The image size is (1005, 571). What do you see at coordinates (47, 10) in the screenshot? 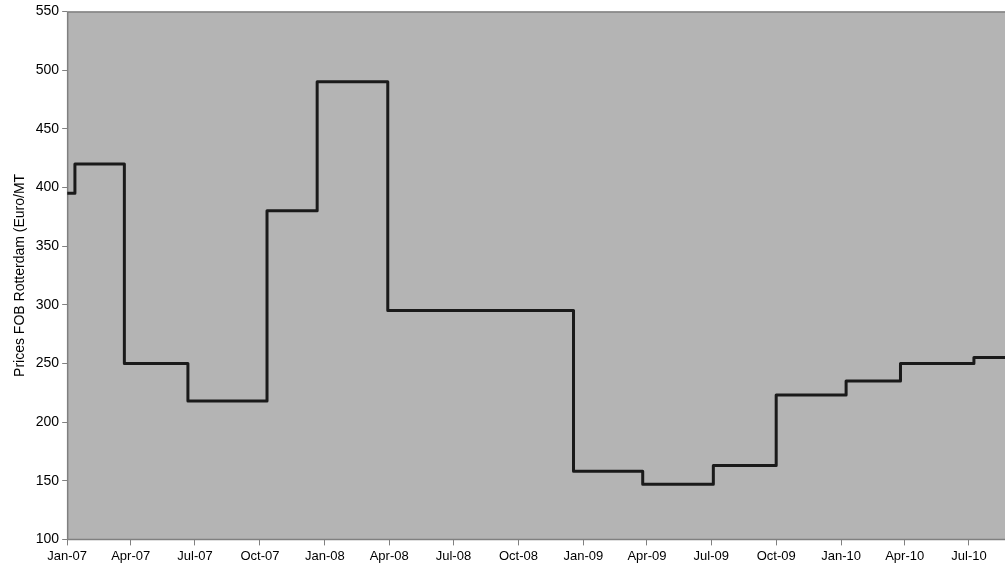
I see `y-tick-label: 550` at bounding box center [47, 10].